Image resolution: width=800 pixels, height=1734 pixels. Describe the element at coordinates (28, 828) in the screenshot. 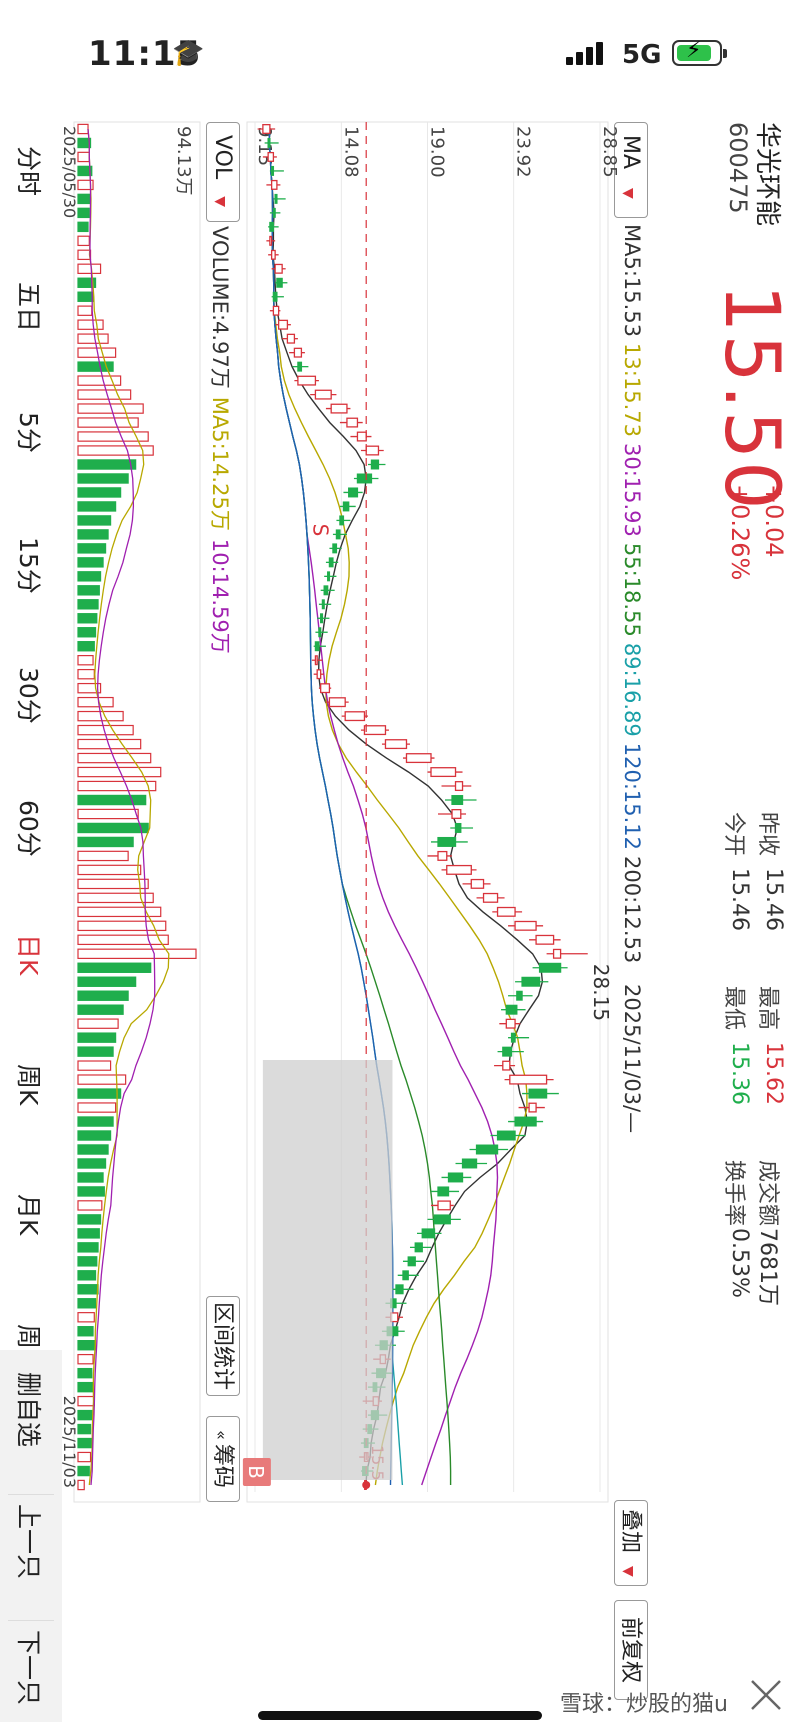

I see `period-tab: 60分` at that location.